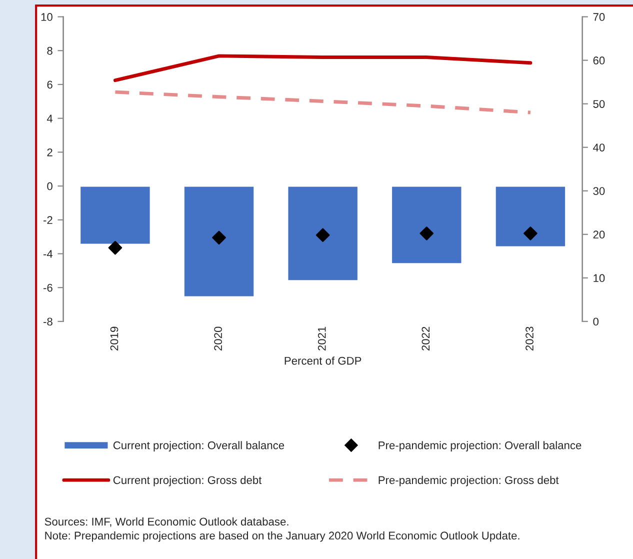 This screenshot has width=633, height=559. Describe the element at coordinates (48, 288) in the screenshot. I see `y-tick-label: -6` at that location.